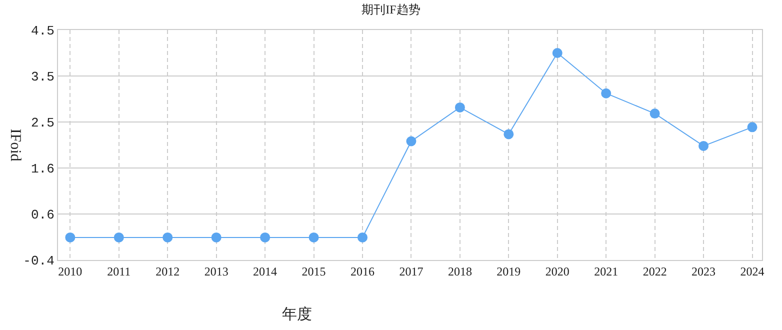  Describe the element at coordinates (168, 271) in the screenshot. I see `x-tick-label: 2012` at that location.